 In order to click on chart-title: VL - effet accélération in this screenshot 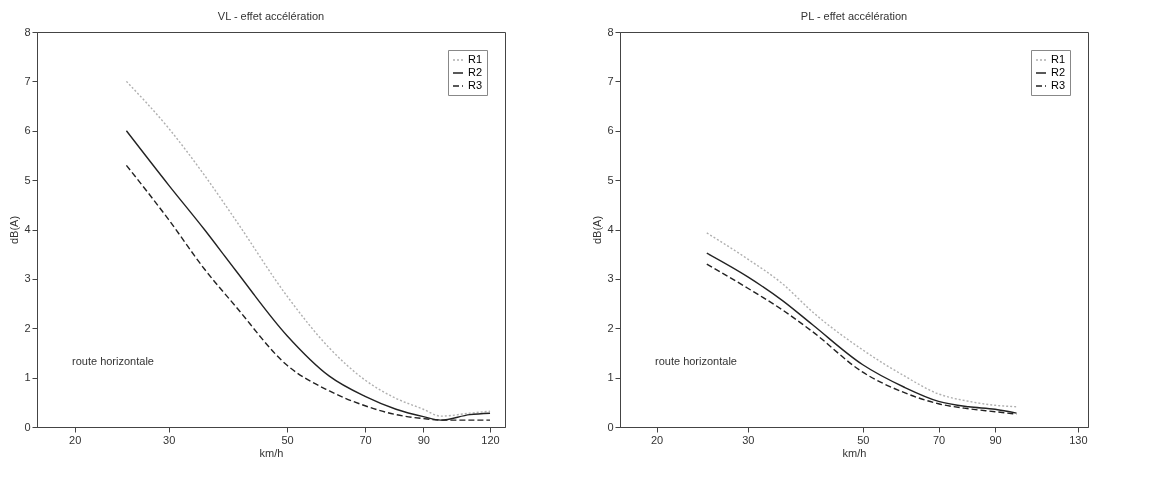, I will do `click(271, 16)`.